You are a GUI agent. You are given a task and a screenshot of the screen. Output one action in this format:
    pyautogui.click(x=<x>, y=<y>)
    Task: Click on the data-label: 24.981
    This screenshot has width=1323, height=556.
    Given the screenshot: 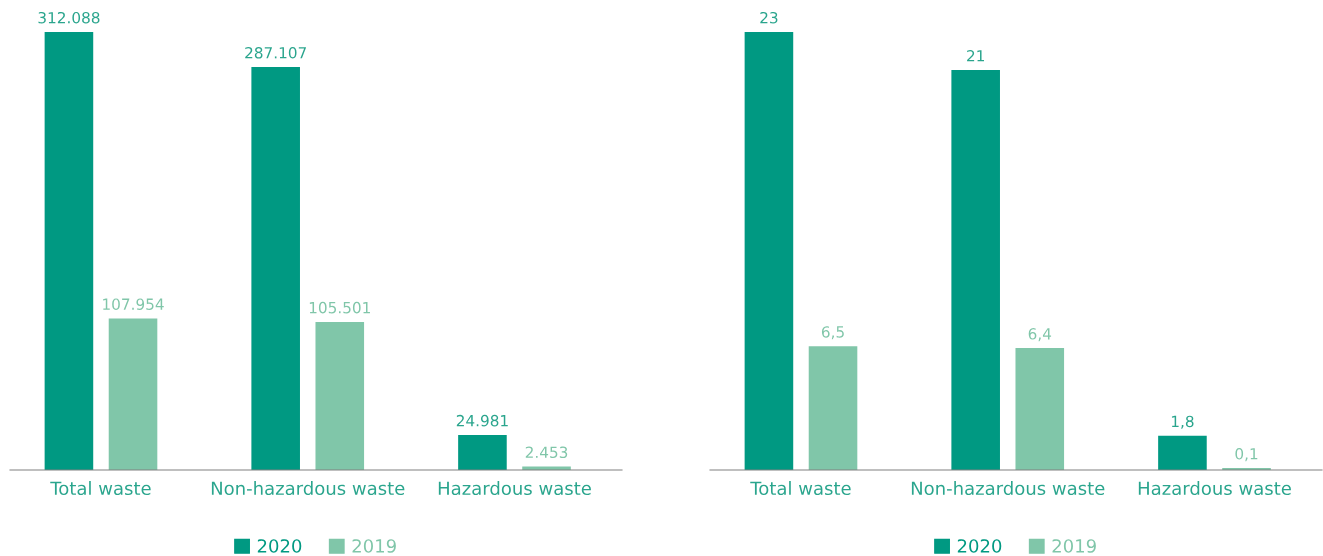 What is the action you would take?
    pyautogui.click(x=482, y=420)
    